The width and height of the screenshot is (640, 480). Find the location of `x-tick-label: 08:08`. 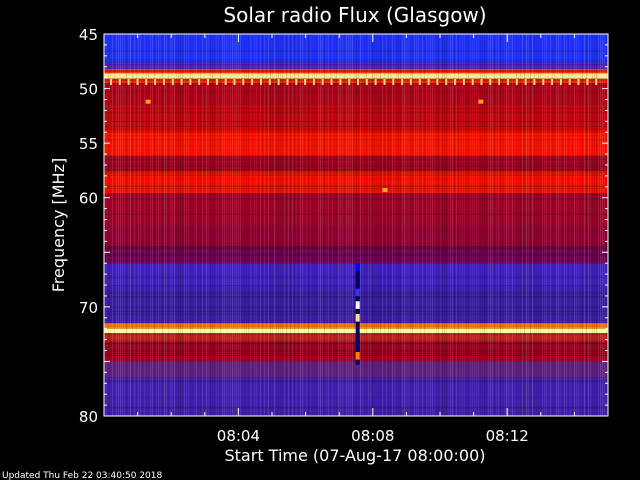

x-tick-label: 08:08 is located at coordinates (372, 436).